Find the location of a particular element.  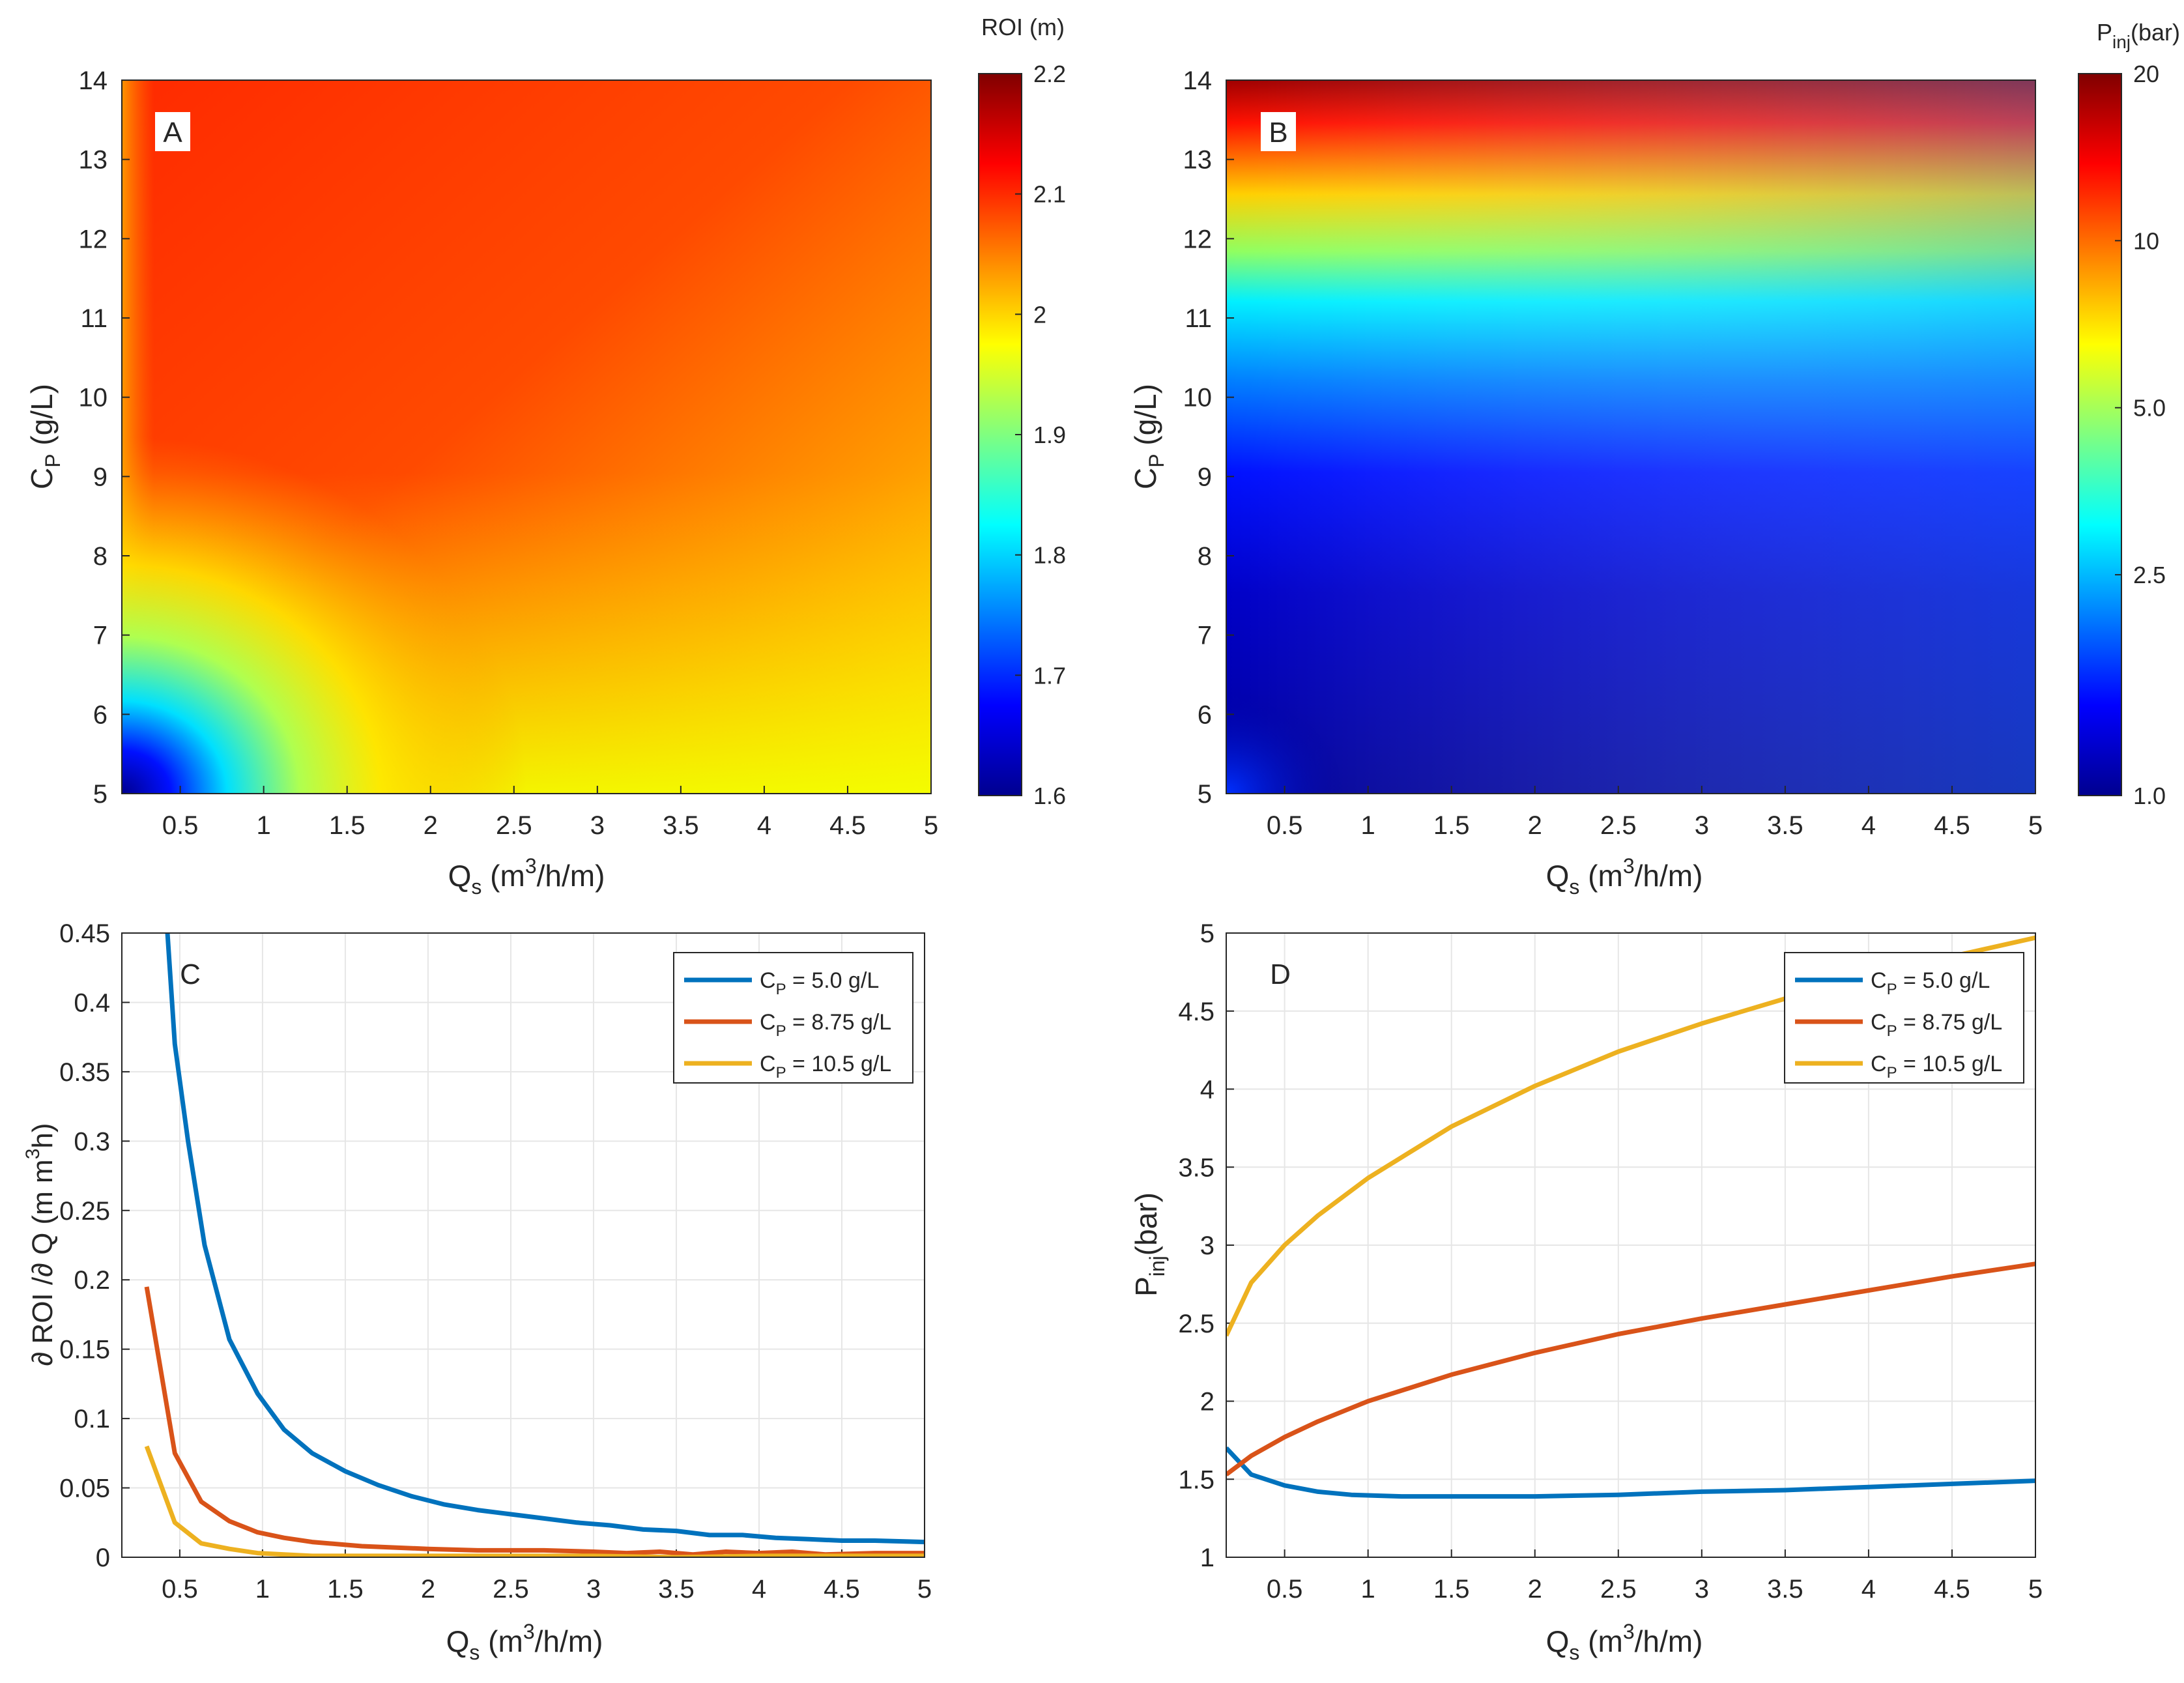

a-ytick-label: 12 is located at coordinates (93, 239).